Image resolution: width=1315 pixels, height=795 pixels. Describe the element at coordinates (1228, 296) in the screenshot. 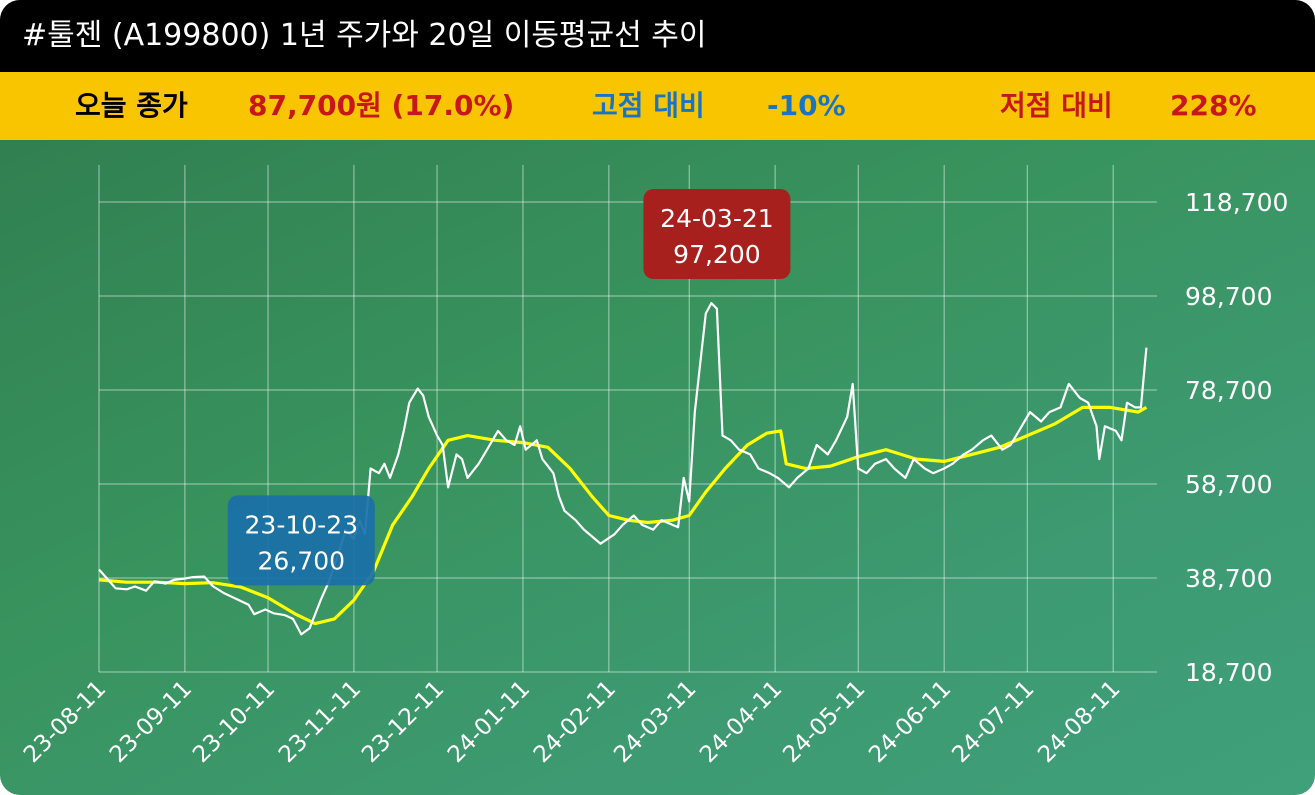

I see `y-tick-label: 98,700` at that location.